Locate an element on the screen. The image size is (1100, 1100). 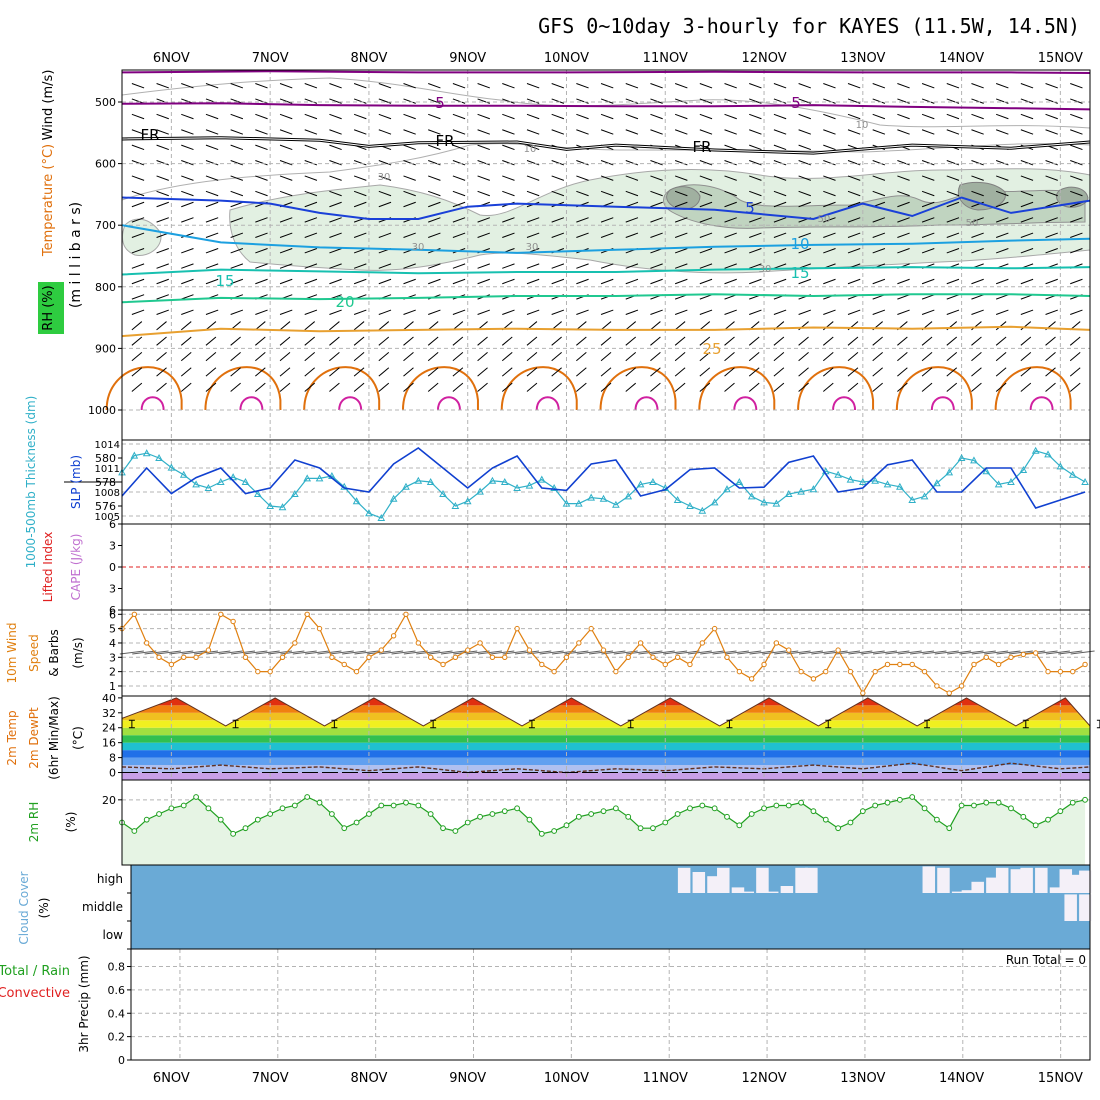
temp2m-units: (°C) is located at coordinates (78, 738).